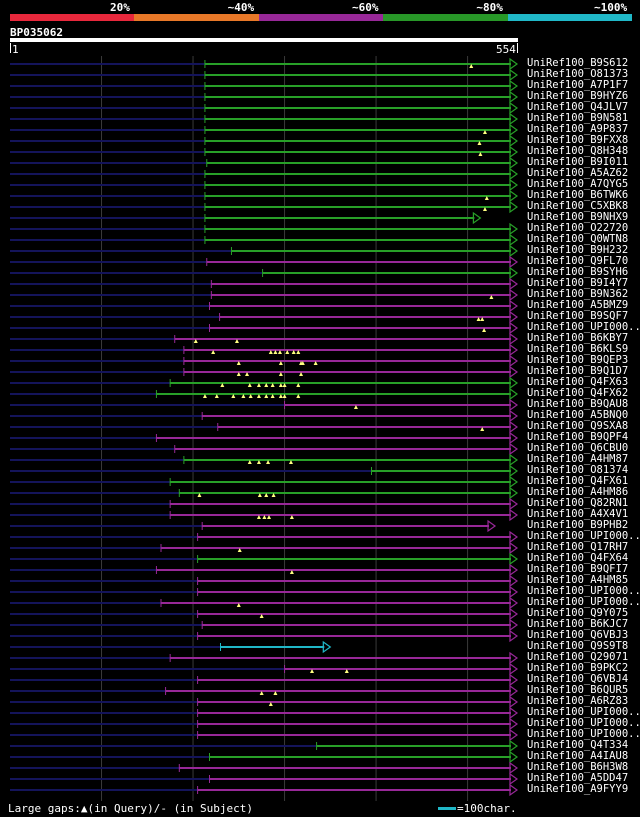 The height and width of the screenshot is (817, 640). What do you see at coordinates (578, 338) in the screenshot?
I see `hit-label: UniRef100_B6KBY7` at bounding box center [578, 338].